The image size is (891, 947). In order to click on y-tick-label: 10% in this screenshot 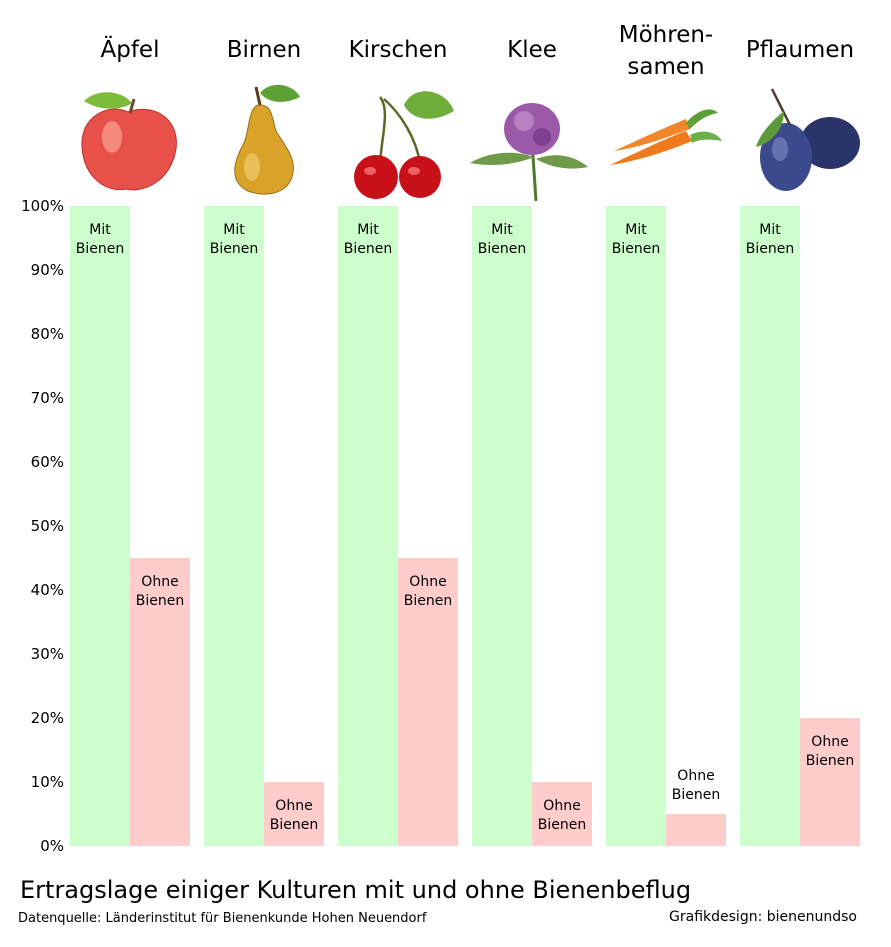, I will do `click(47, 782)`.